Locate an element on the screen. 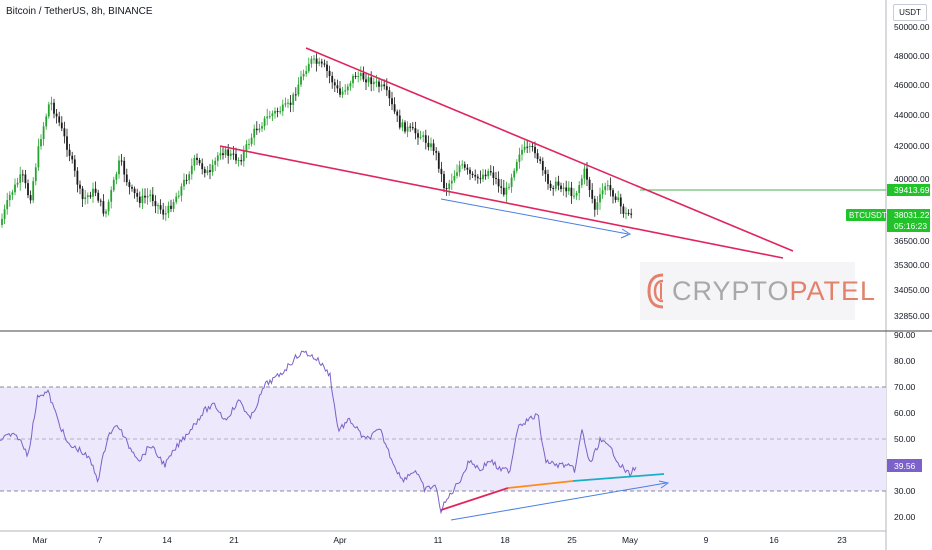 The height and width of the screenshot is (550, 932). symbol-tag is located at coordinates (866, 215).